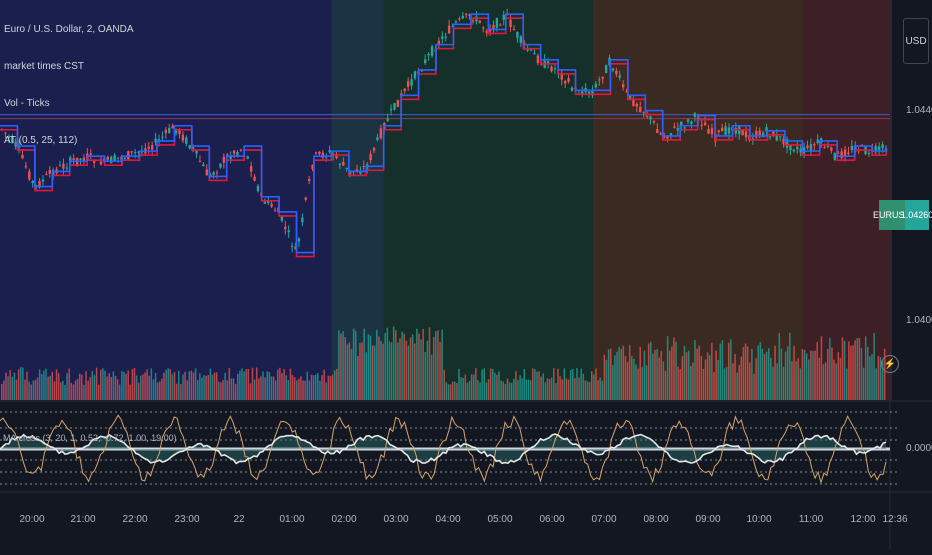 Image resolution: width=932 pixels, height=555 pixels. What do you see at coordinates (890, 364) in the screenshot?
I see `lightning-icon: ⚡` at bounding box center [890, 364].